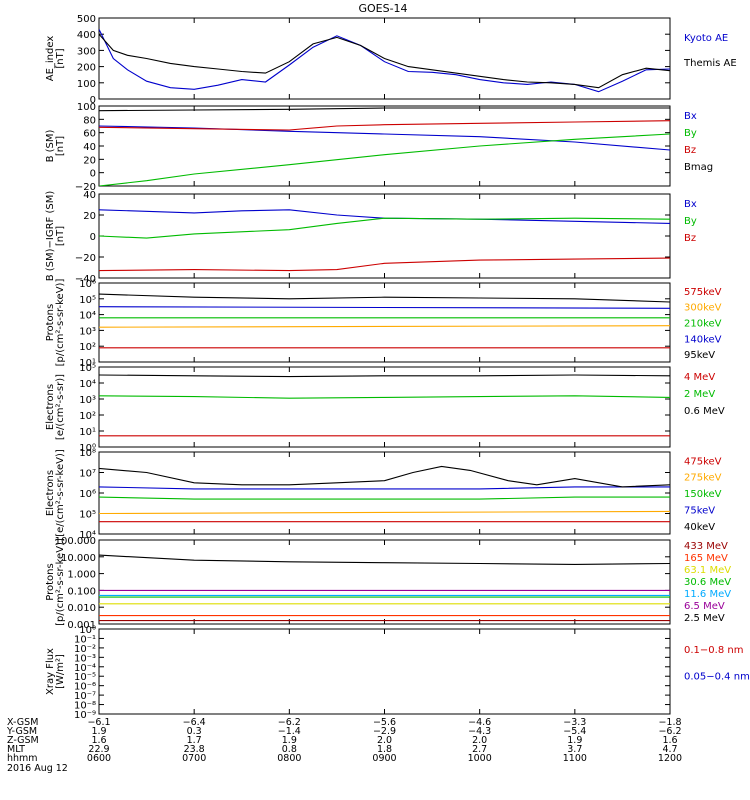  Describe the element at coordinates (706, 558) in the screenshot. I see `legend-entry: 165 MeV` at that location.